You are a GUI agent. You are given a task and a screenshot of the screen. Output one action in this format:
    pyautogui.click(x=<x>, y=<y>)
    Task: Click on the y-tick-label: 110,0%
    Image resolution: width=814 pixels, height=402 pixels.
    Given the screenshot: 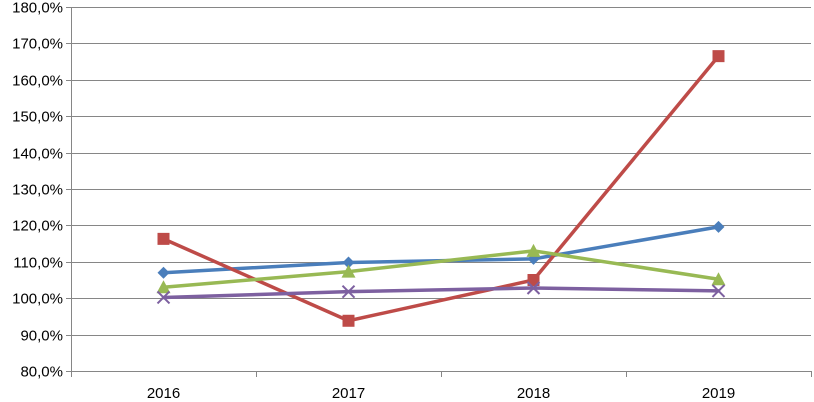 What is the action you would take?
    pyautogui.click(x=38, y=263)
    